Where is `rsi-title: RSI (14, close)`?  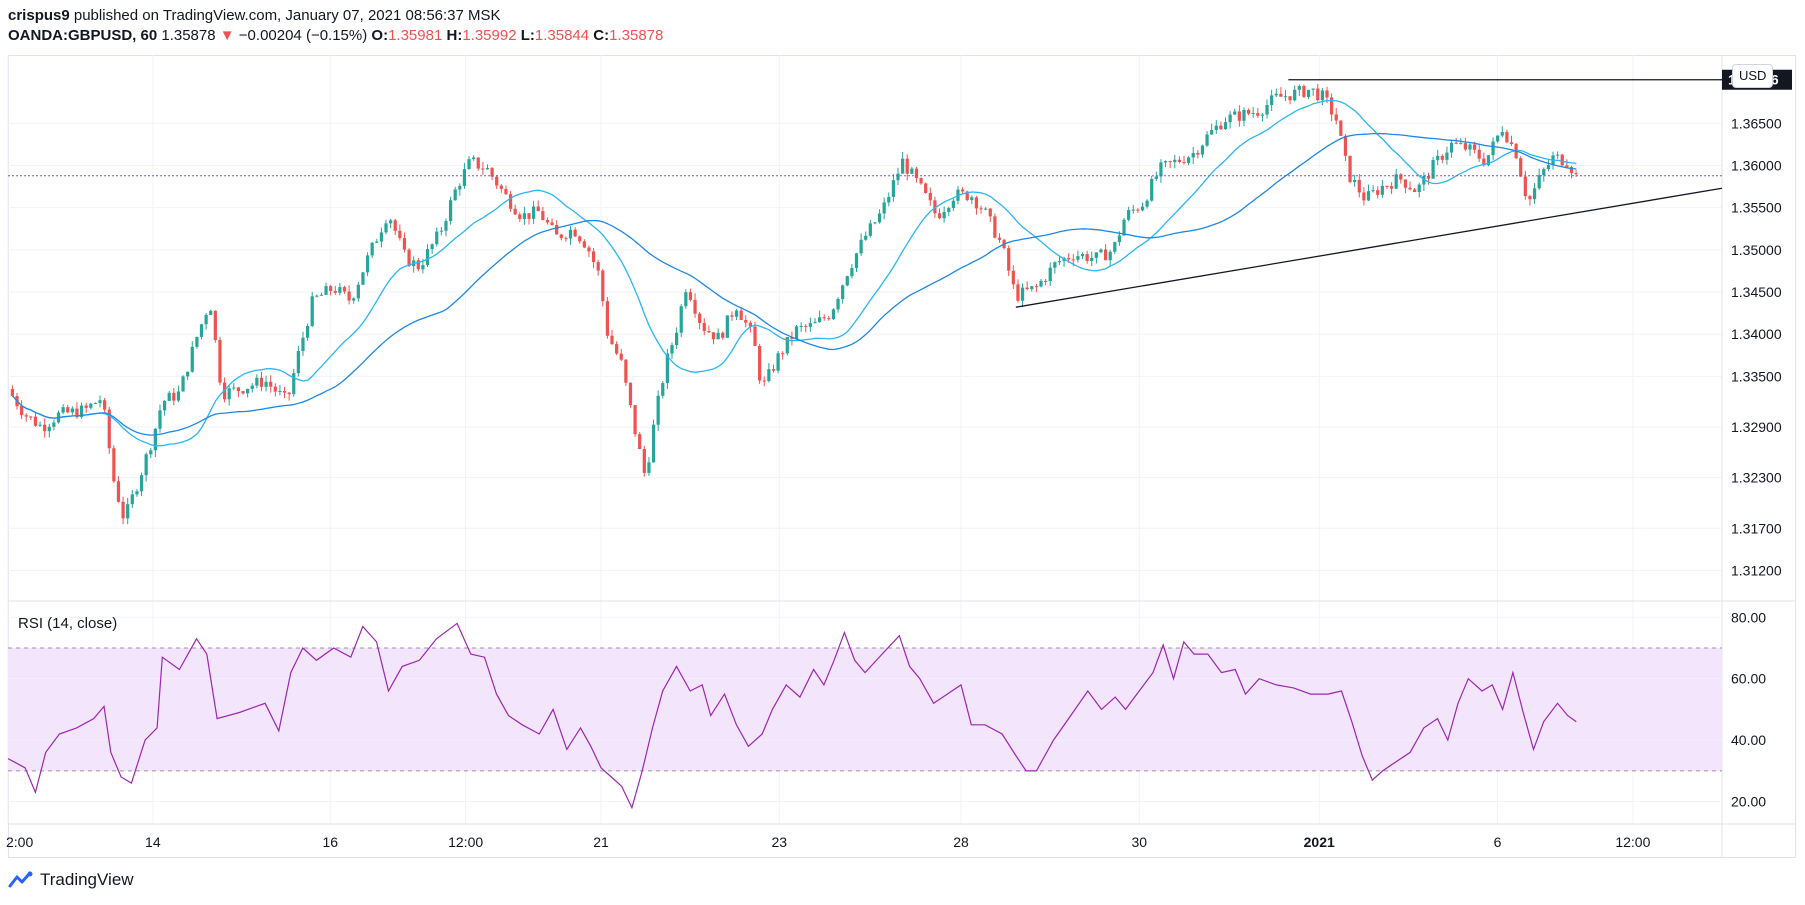
rsi-title: RSI (14, close) is located at coordinates (67, 623).